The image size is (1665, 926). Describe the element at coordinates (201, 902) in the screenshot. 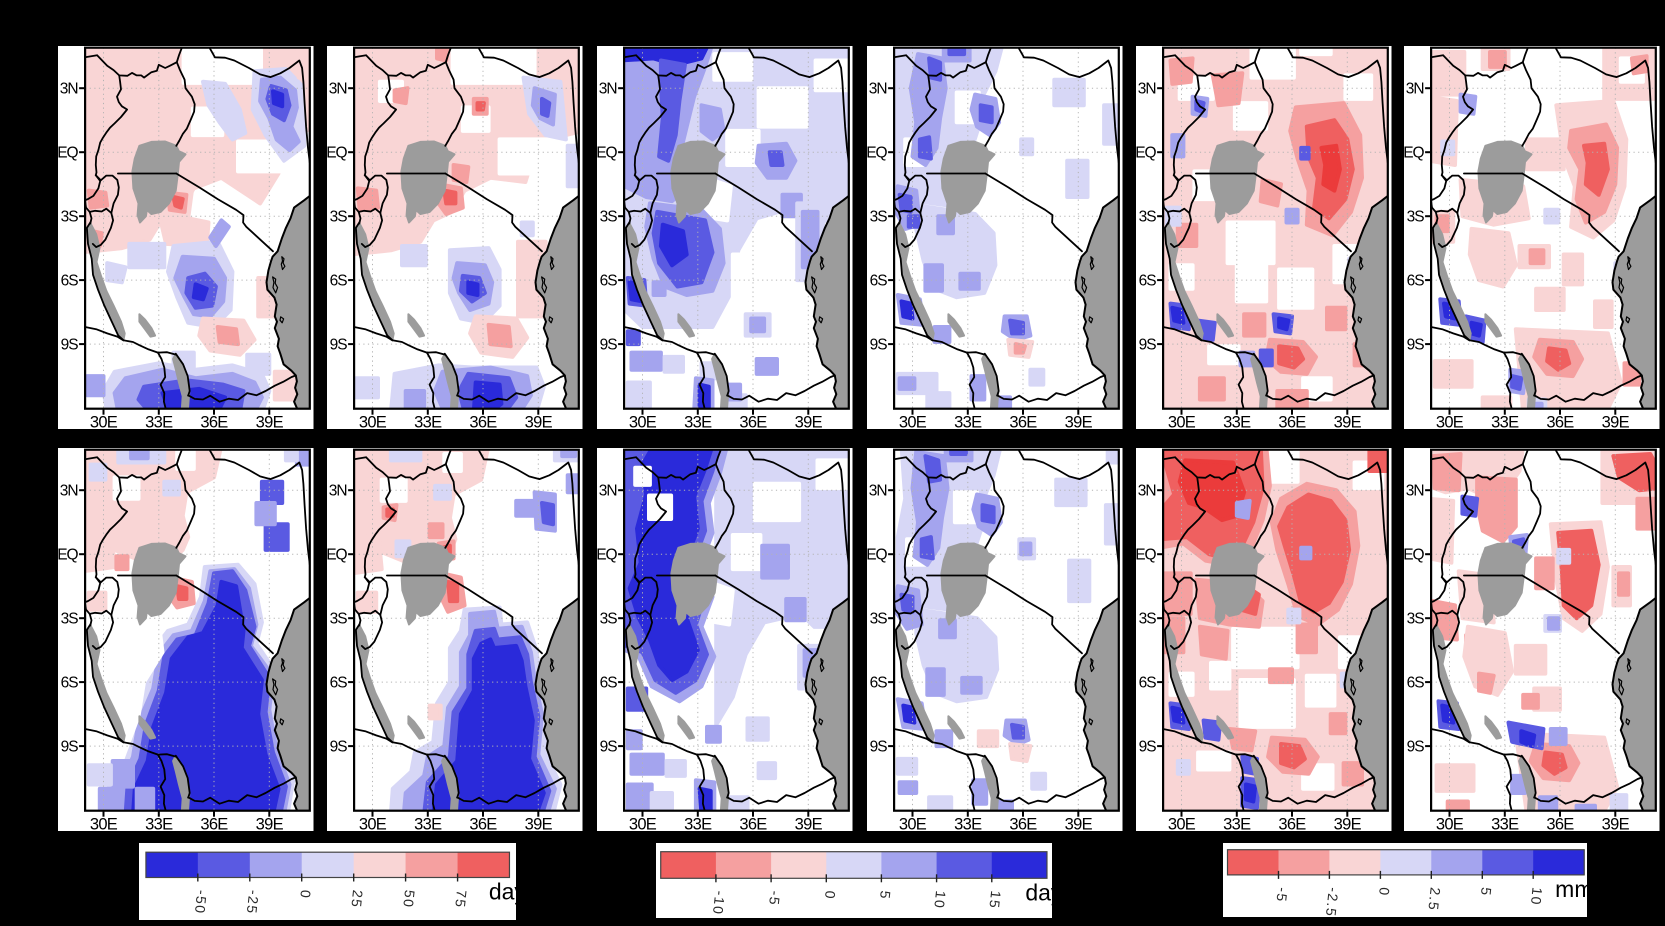

I see `svg-text: -50` at that location.